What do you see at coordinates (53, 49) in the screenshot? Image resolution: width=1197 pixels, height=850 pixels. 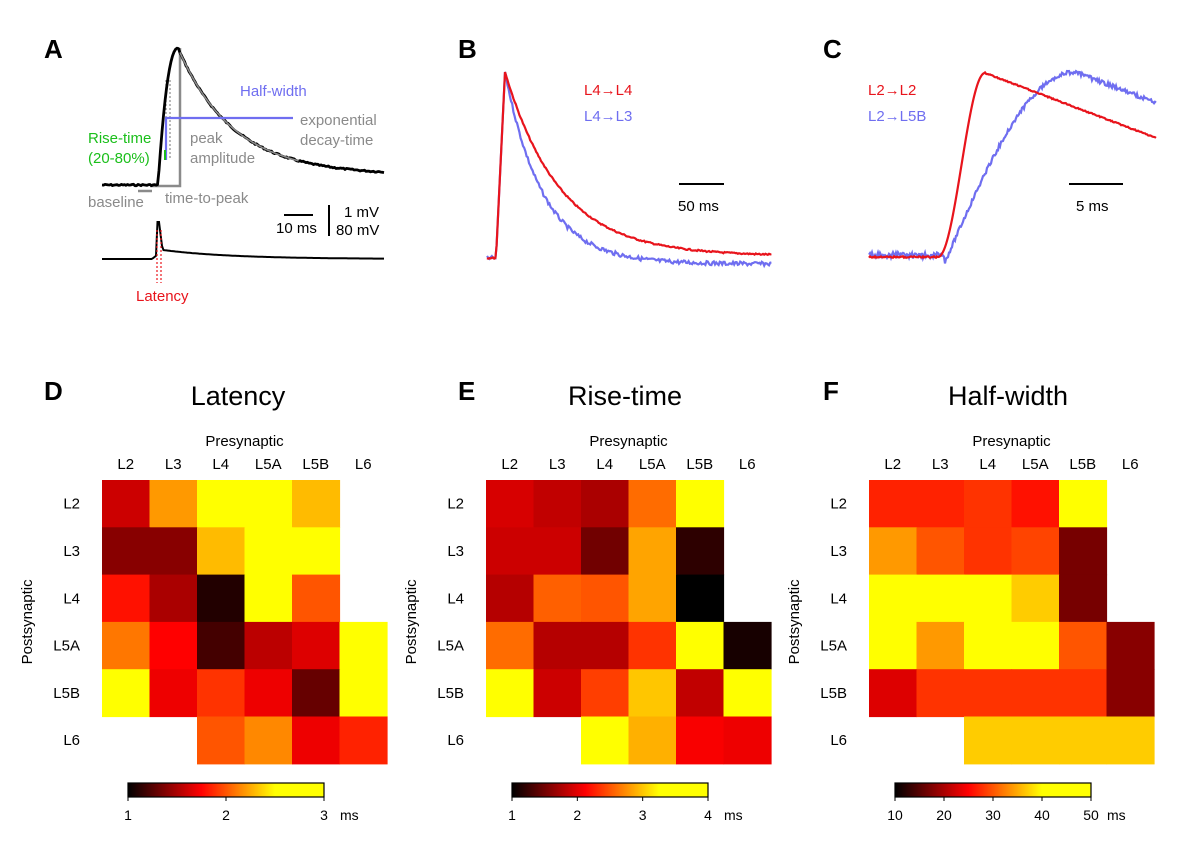 I see `panel-a-label: A` at bounding box center [53, 49].